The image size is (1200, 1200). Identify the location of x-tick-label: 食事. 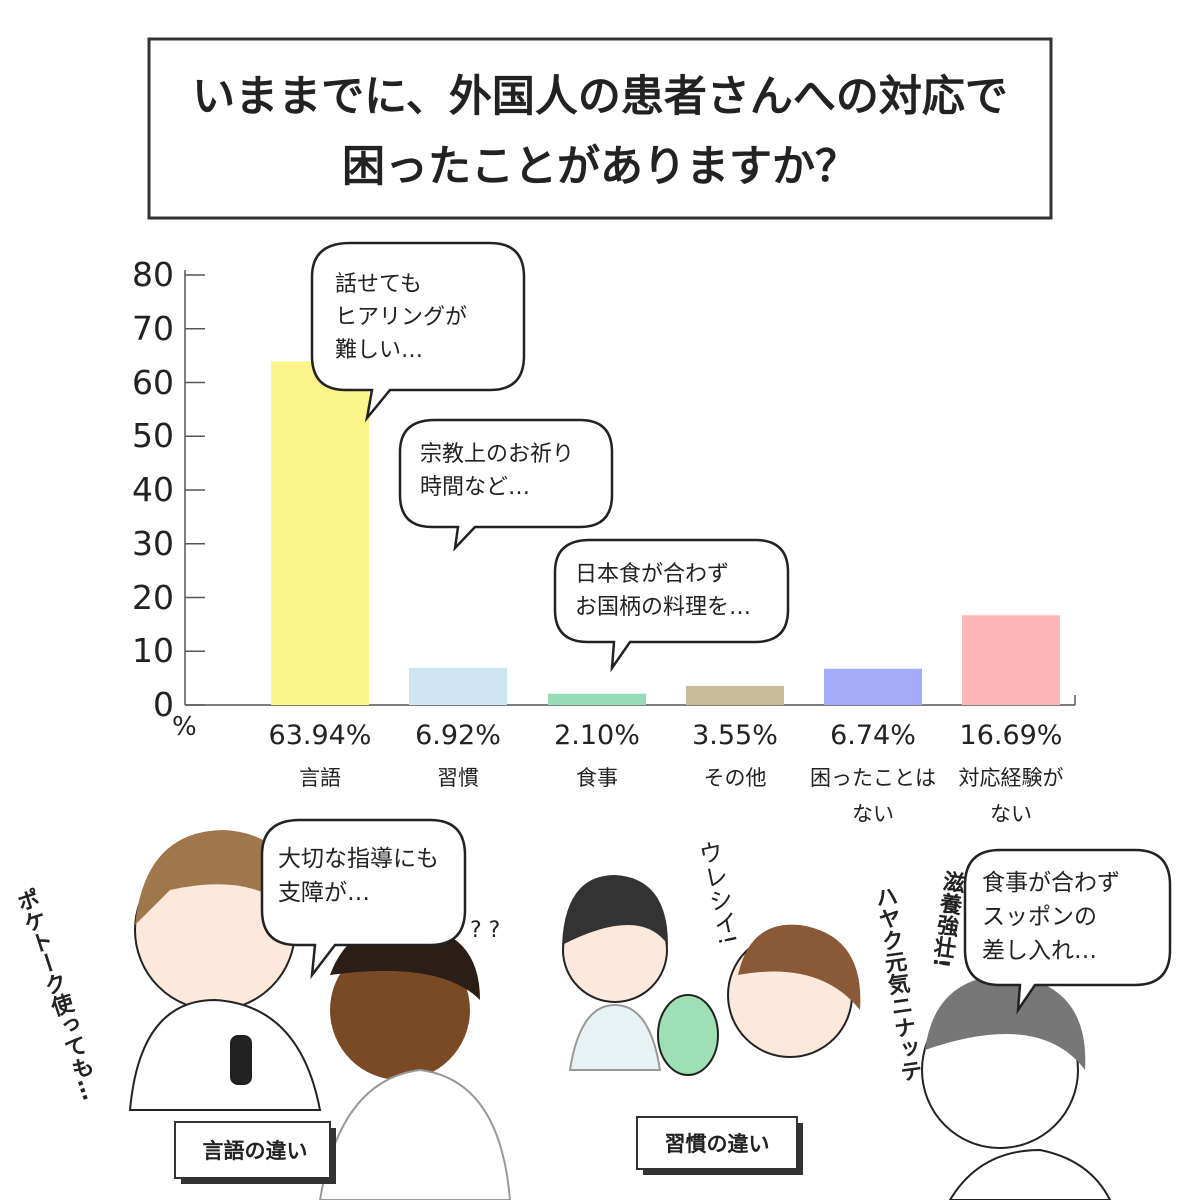
(597, 778).